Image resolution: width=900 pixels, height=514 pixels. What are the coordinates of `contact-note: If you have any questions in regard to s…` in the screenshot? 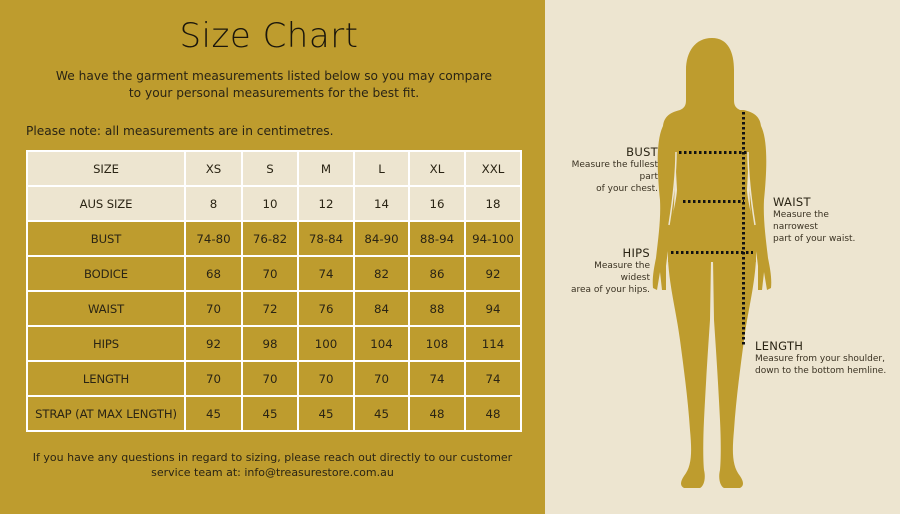 It's located at (272, 465).